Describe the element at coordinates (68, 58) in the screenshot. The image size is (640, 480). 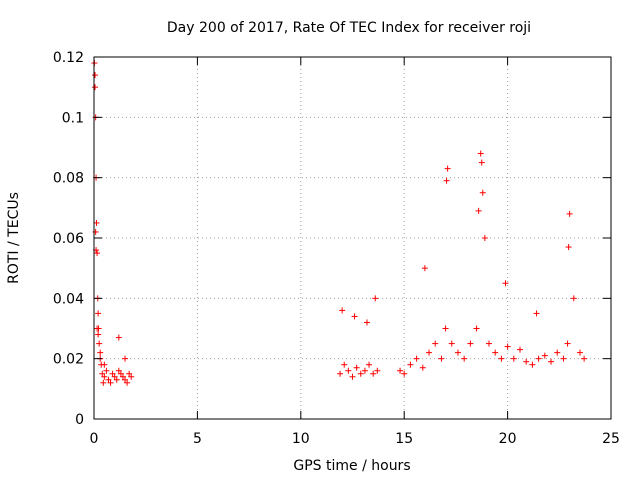
I see `y-tick-label: 0.12` at that location.